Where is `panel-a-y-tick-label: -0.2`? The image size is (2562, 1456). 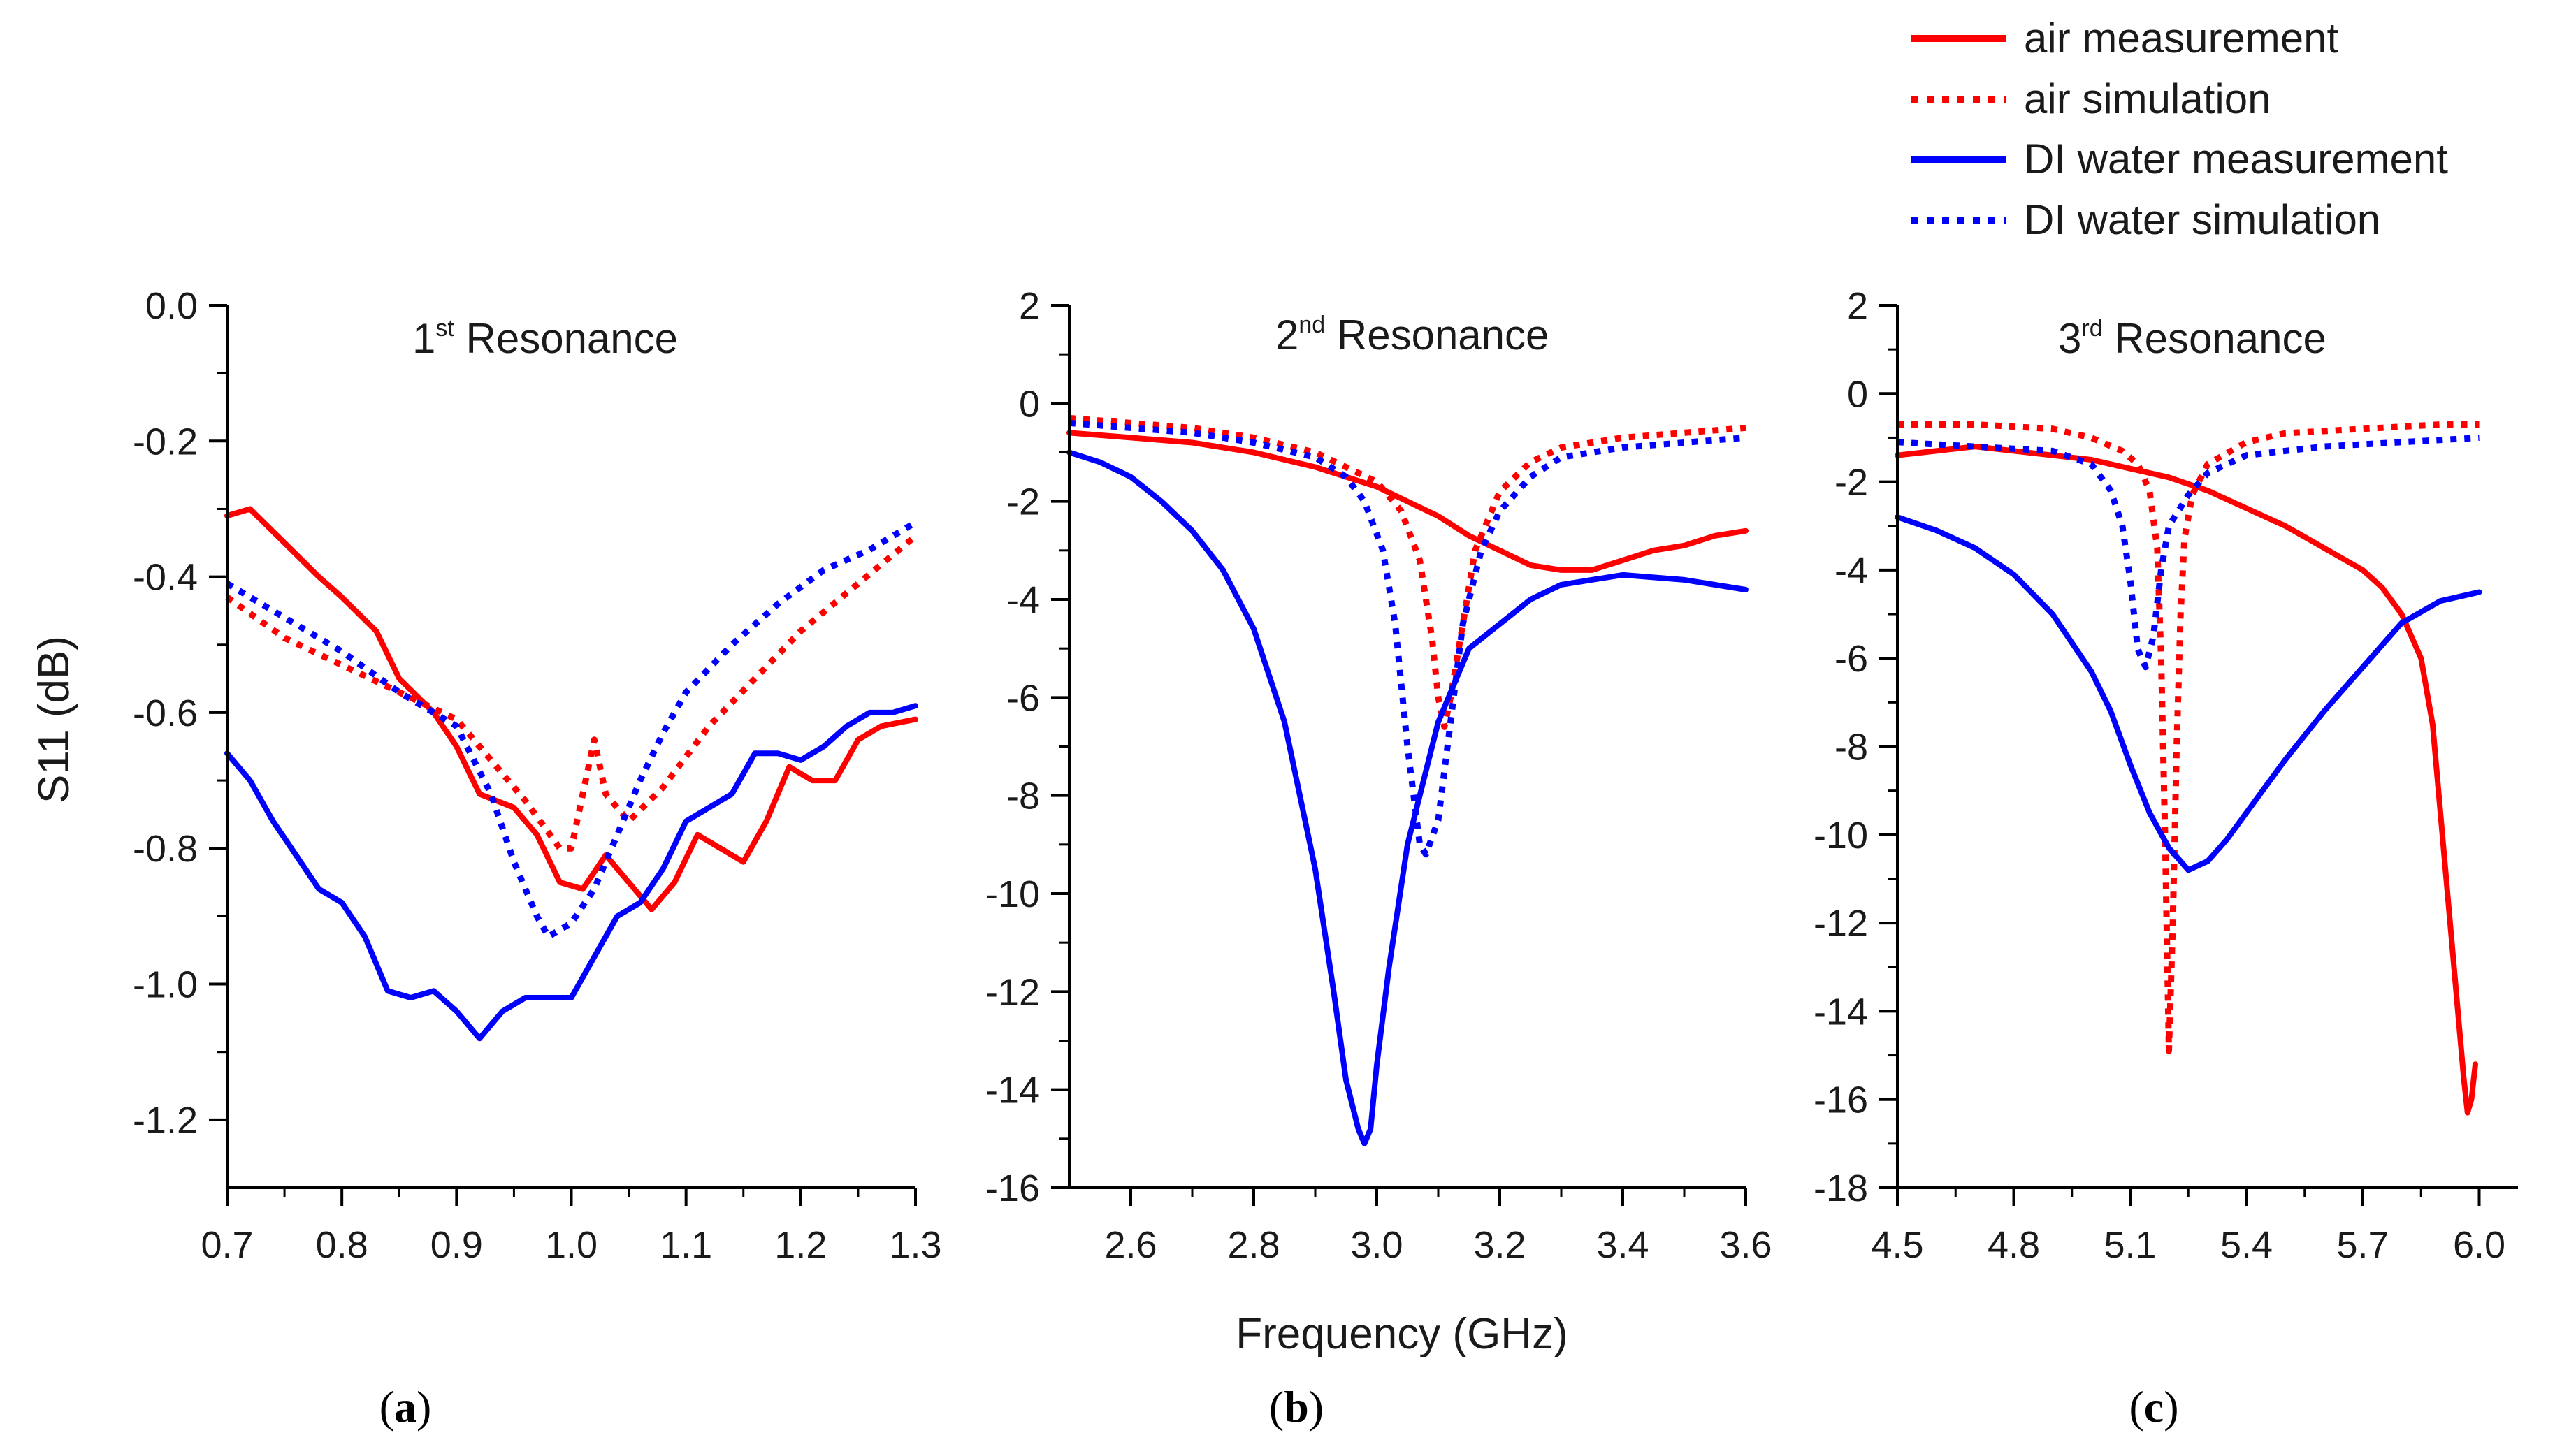
panel-a-y-tick-label: -0.2 is located at coordinates (165, 442).